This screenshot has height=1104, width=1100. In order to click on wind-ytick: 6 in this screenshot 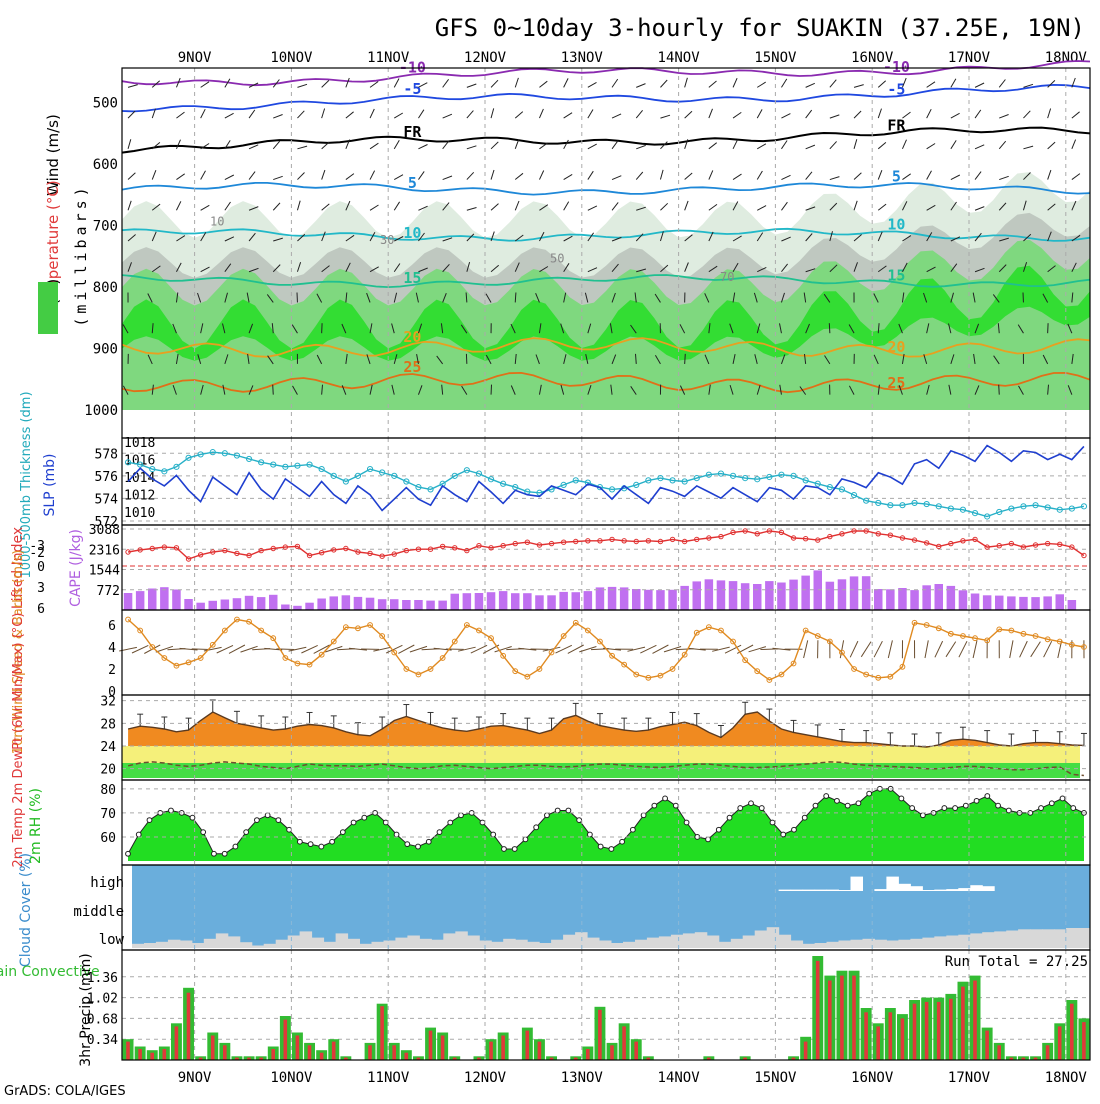, I will do `click(112, 626)`.